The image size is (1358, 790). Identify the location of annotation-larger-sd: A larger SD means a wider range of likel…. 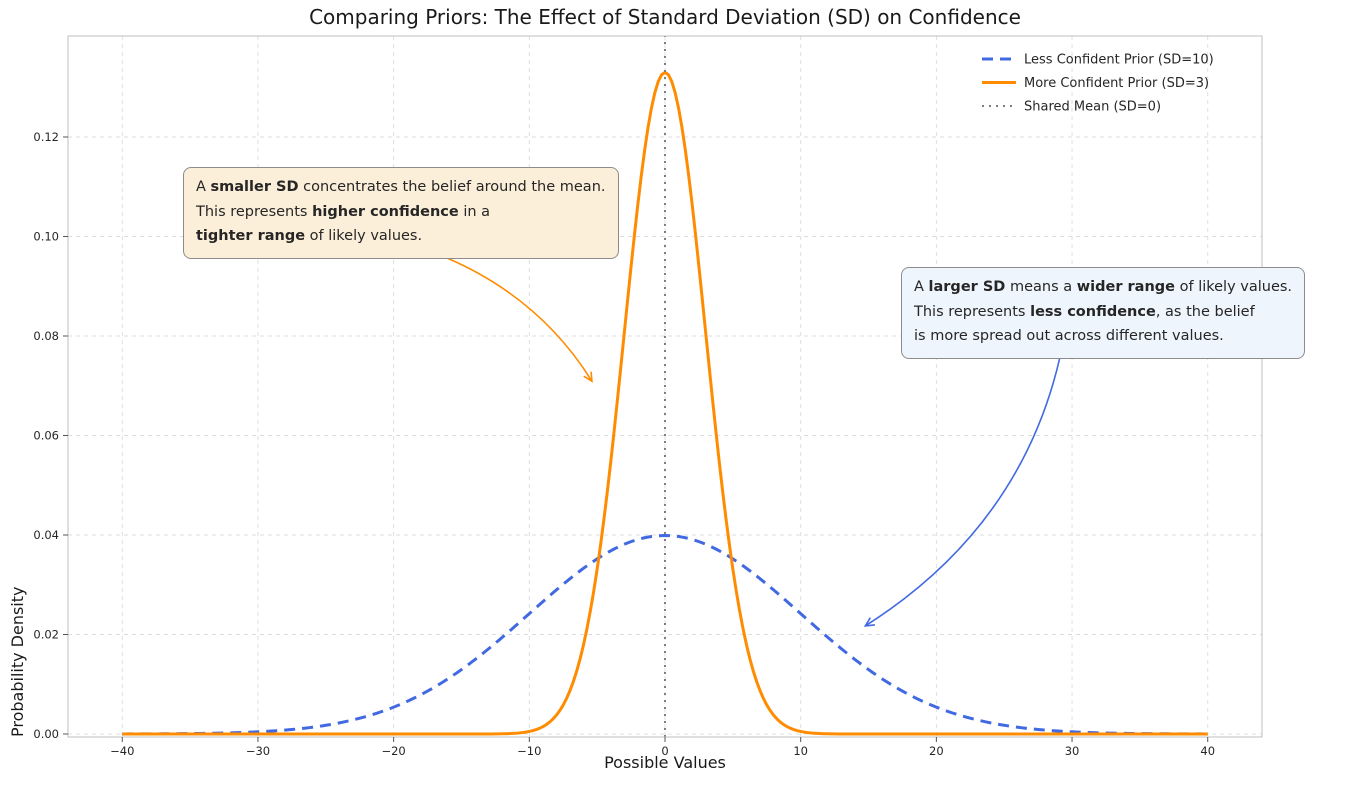
(1103, 313).